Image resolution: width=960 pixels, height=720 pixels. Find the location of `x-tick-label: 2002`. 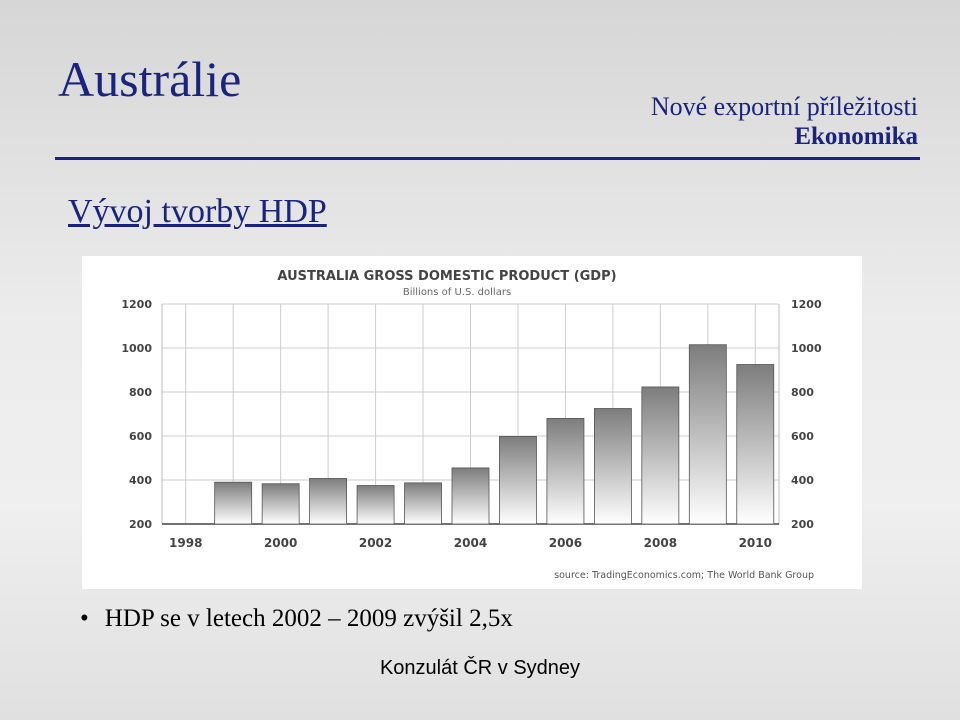

x-tick-label: 2002 is located at coordinates (375, 543).